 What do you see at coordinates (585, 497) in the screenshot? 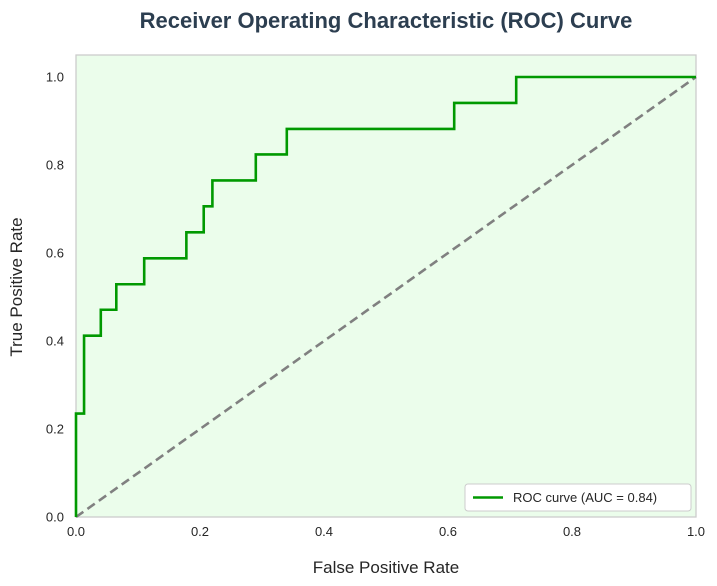
I see `legend-label: ROC curve (AUC = 0.84)` at bounding box center [585, 497].